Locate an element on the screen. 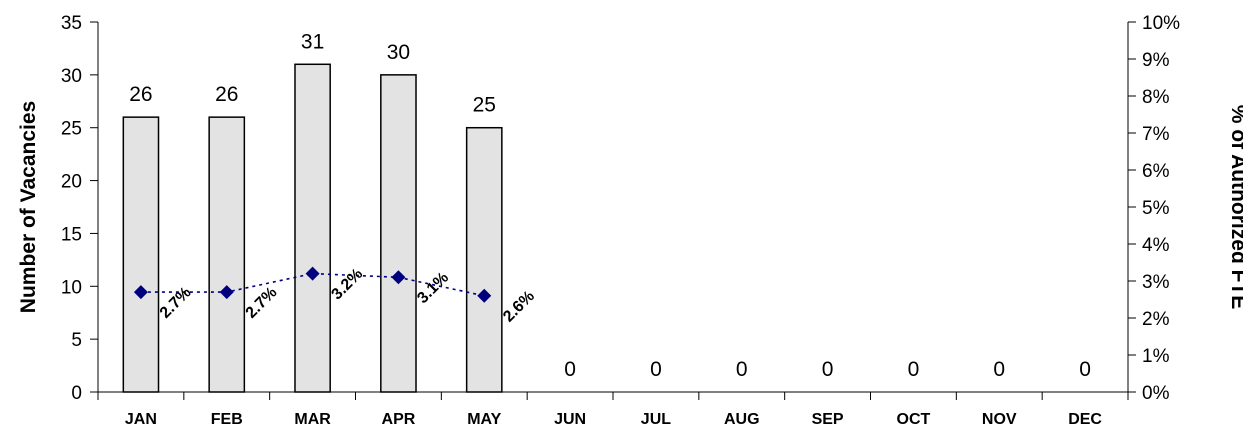 Image resolution: width=1243 pixels, height=434 pixels. right-y-tick-label: 9% is located at coordinates (1156, 60).